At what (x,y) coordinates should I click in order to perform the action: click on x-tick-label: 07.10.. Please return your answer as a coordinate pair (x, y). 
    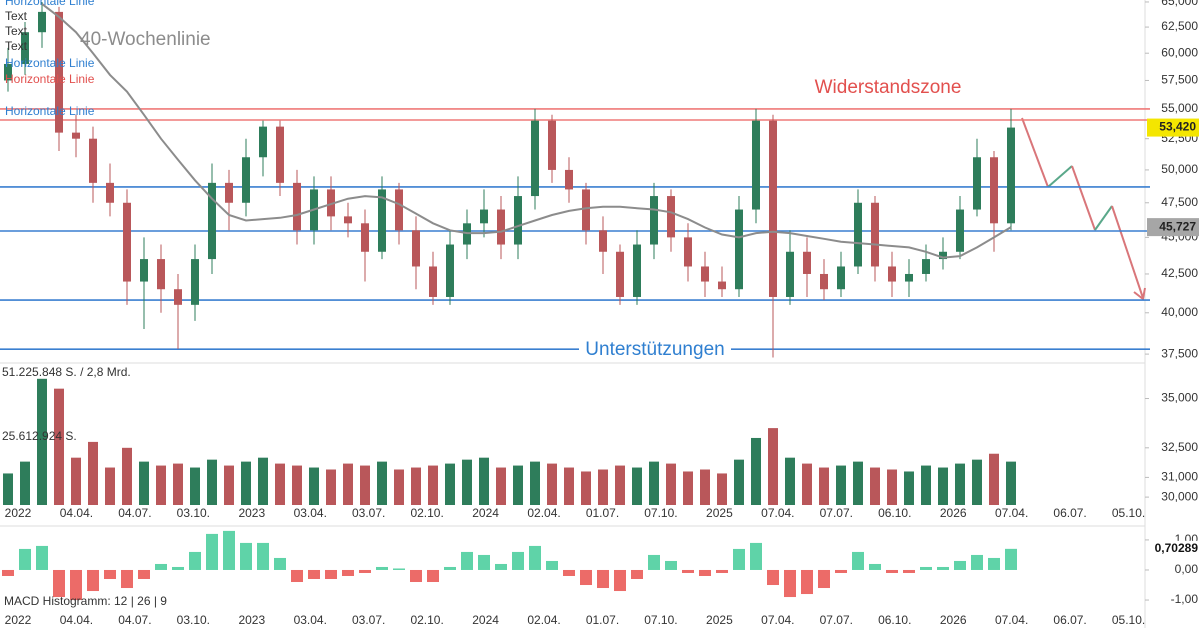
    Looking at the image, I should click on (660, 620).